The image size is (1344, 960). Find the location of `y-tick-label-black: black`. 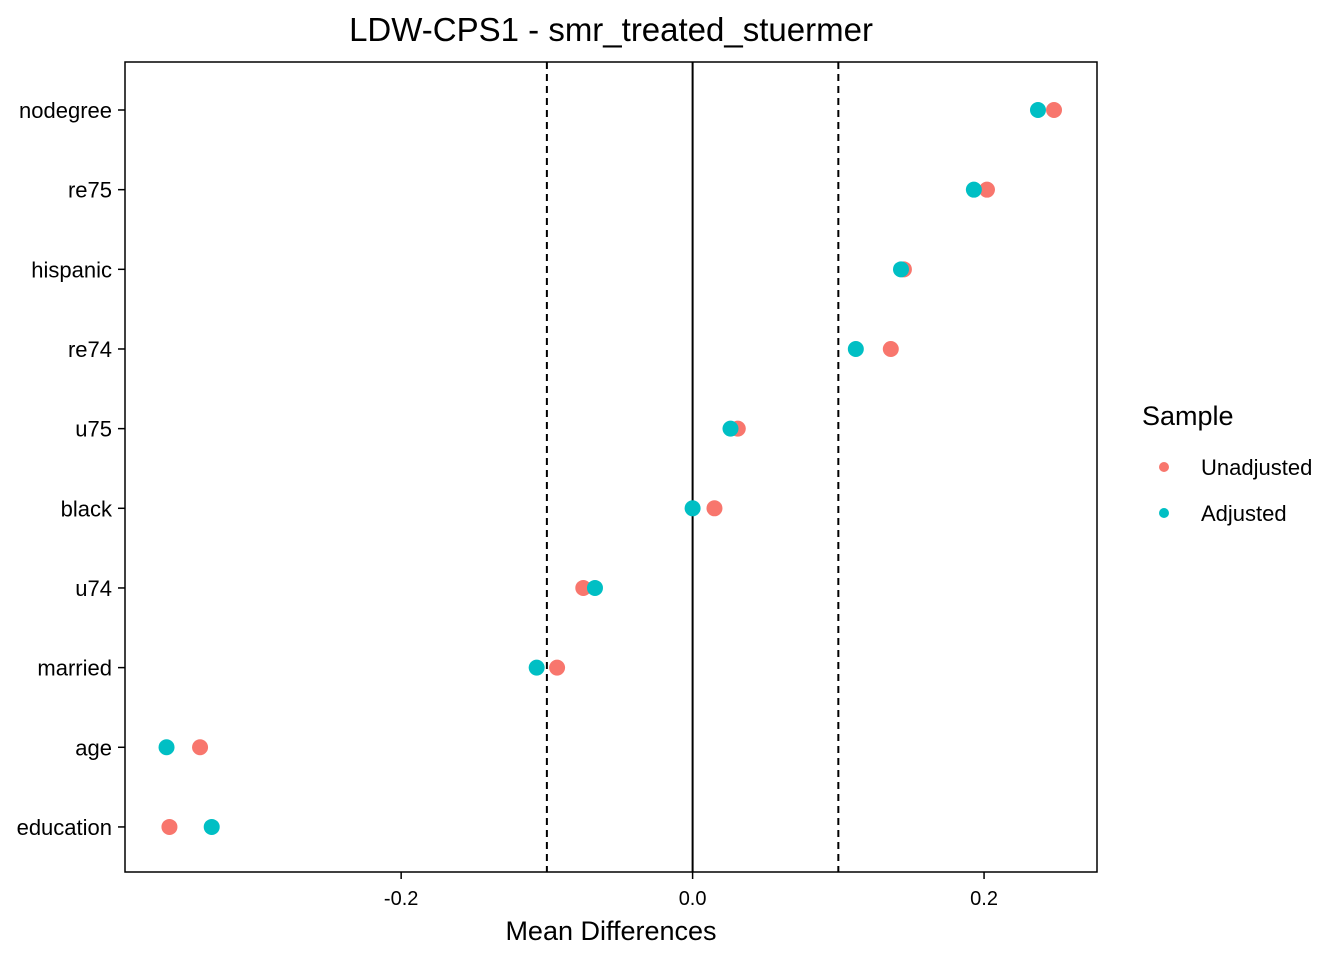

y-tick-label-black: black is located at coordinates (87, 508).